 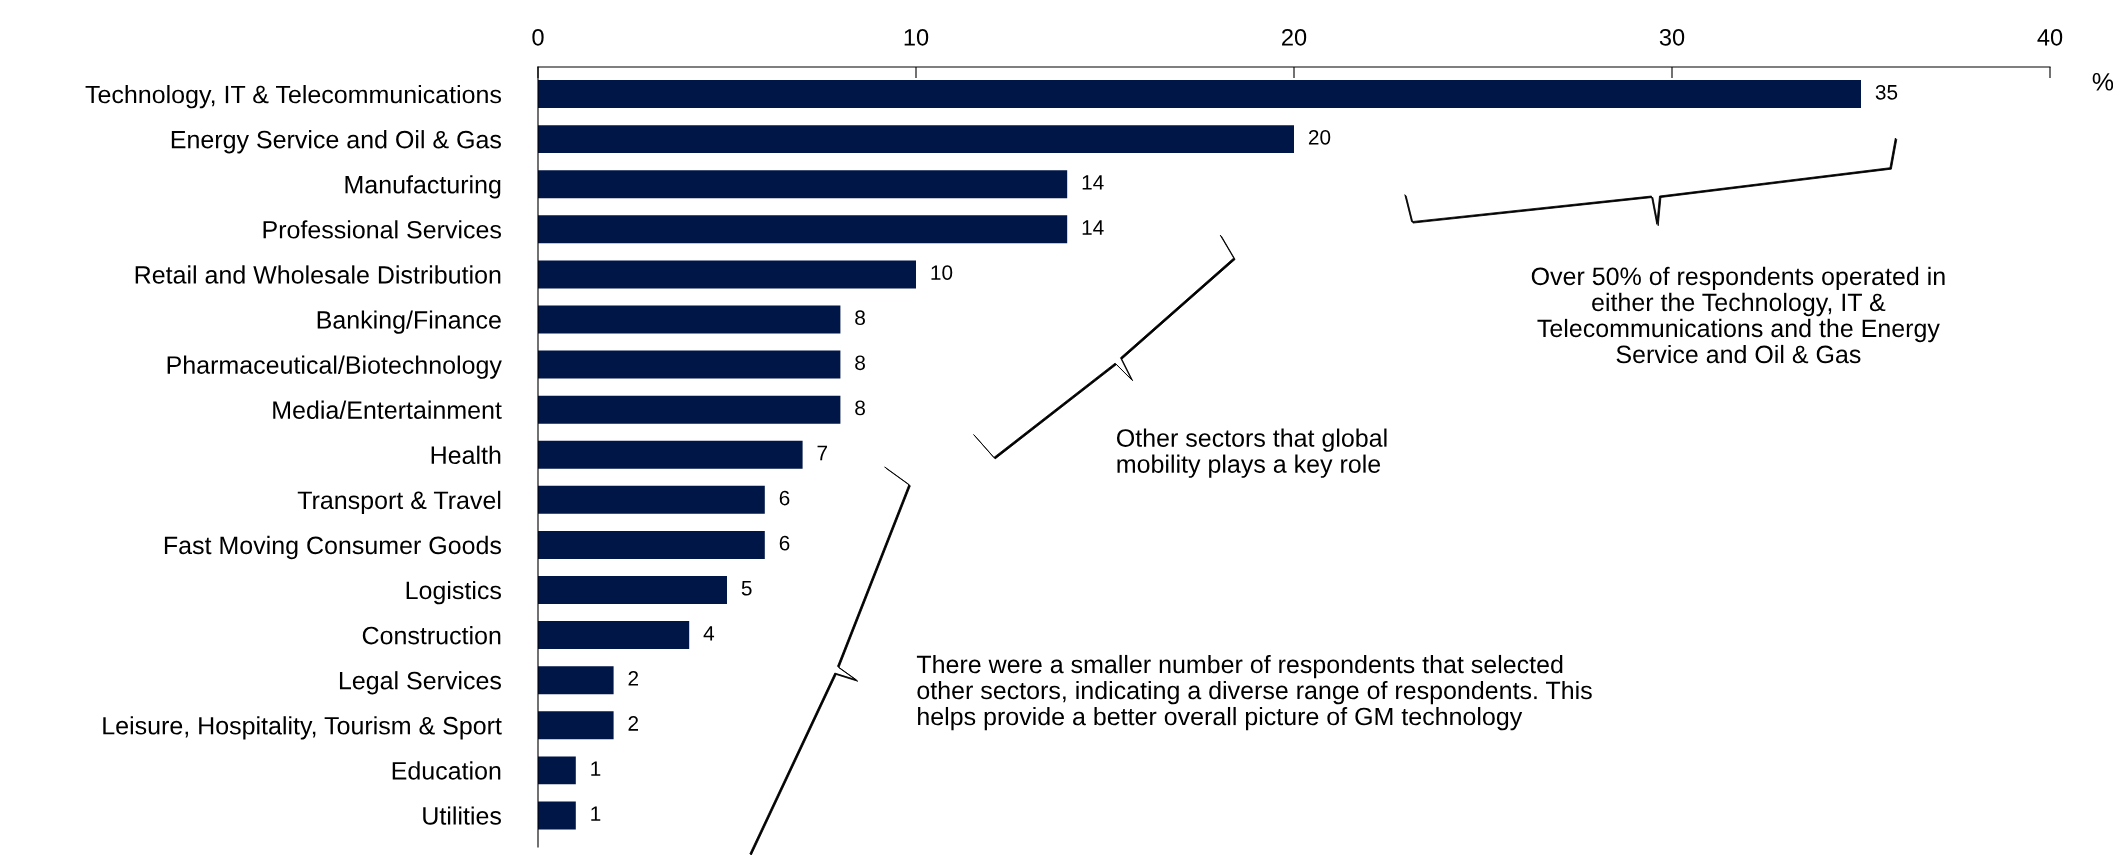 What do you see at coordinates (2102, 82) in the screenshot?
I see `x-axis-title: %` at bounding box center [2102, 82].